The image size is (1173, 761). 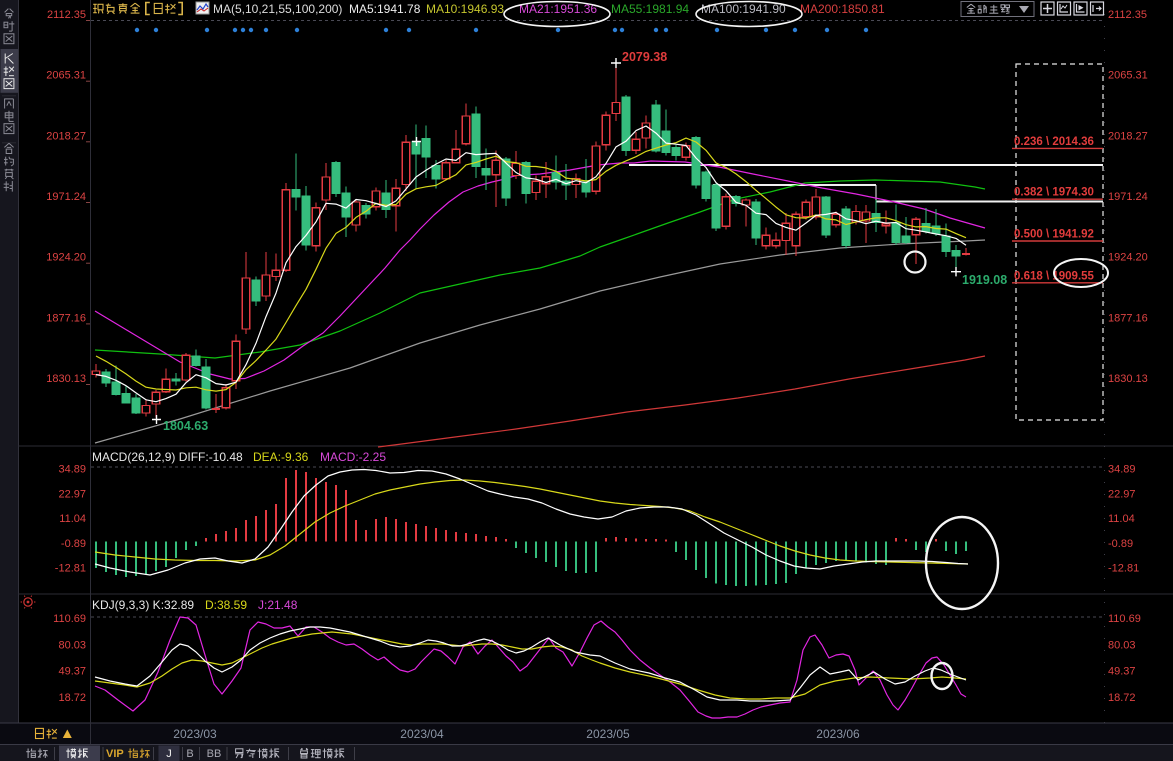 What do you see at coordinates (385, 9) in the screenshot?
I see `svg-text: MA5:1941.78` at bounding box center [385, 9].